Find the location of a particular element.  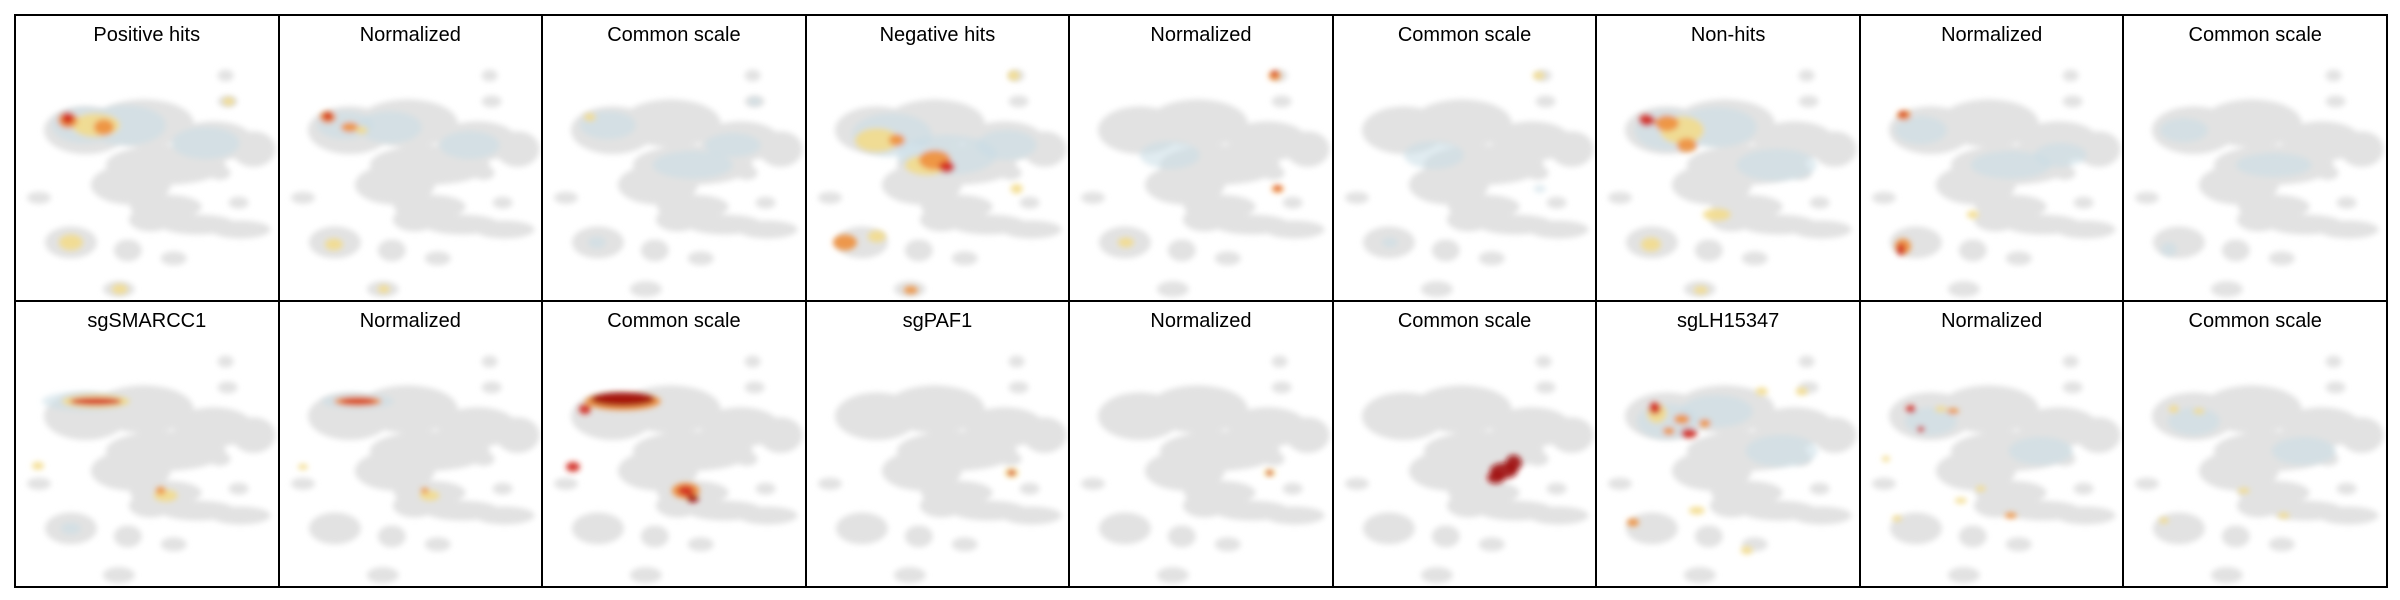

panel-title: Common scale is located at coordinates (2255, 35).